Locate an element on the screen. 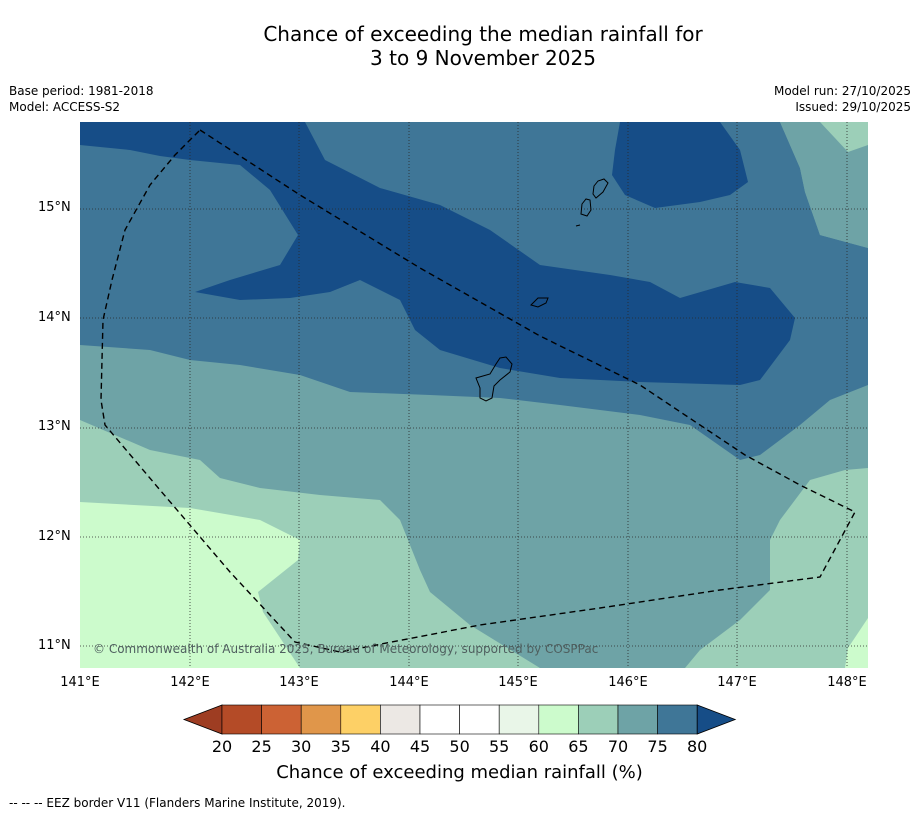 This screenshot has height=816, width=919. colorbar-tick-label: 20 is located at coordinates (222, 746).